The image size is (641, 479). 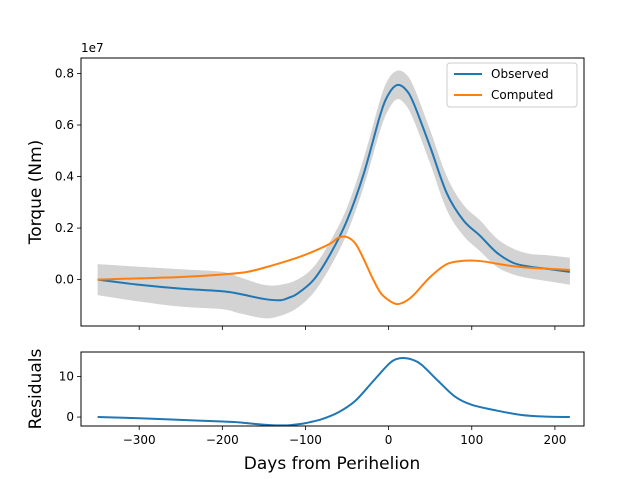 What do you see at coordinates (66, 376) in the screenshot?
I see `residuals-y-tick-label: 10` at bounding box center [66, 376].